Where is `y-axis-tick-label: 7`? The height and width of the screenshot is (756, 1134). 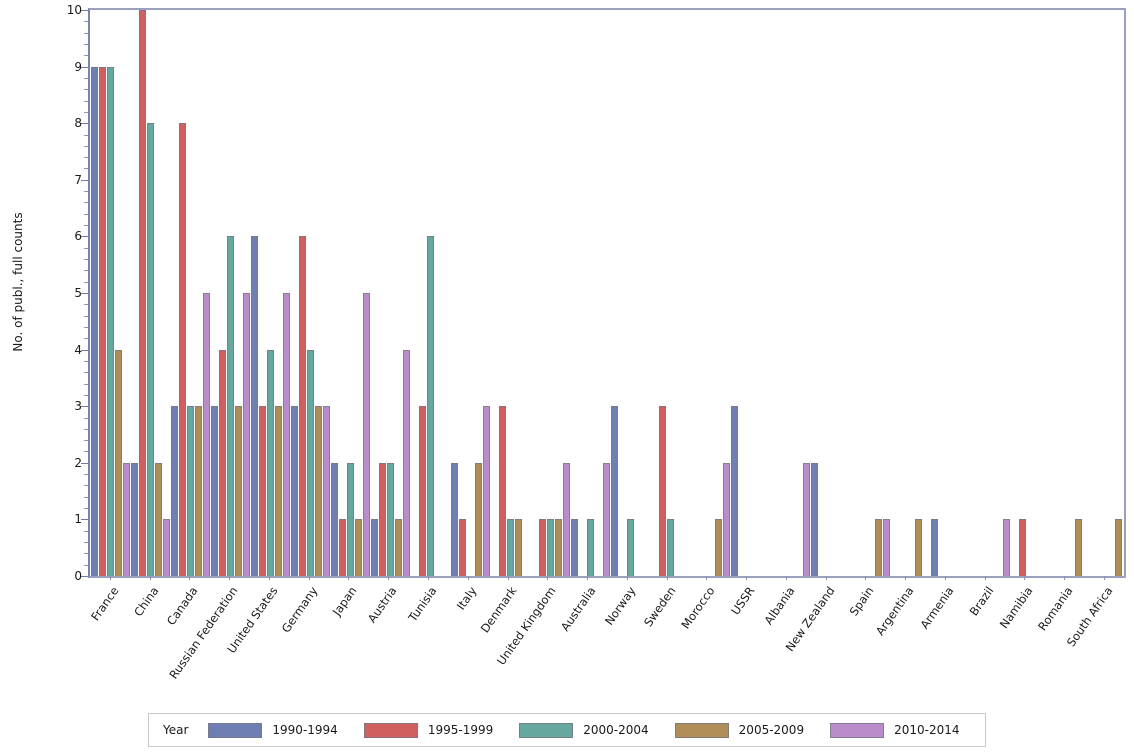
y-axis-tick-label: 7 is located at coordinates (78, 179).